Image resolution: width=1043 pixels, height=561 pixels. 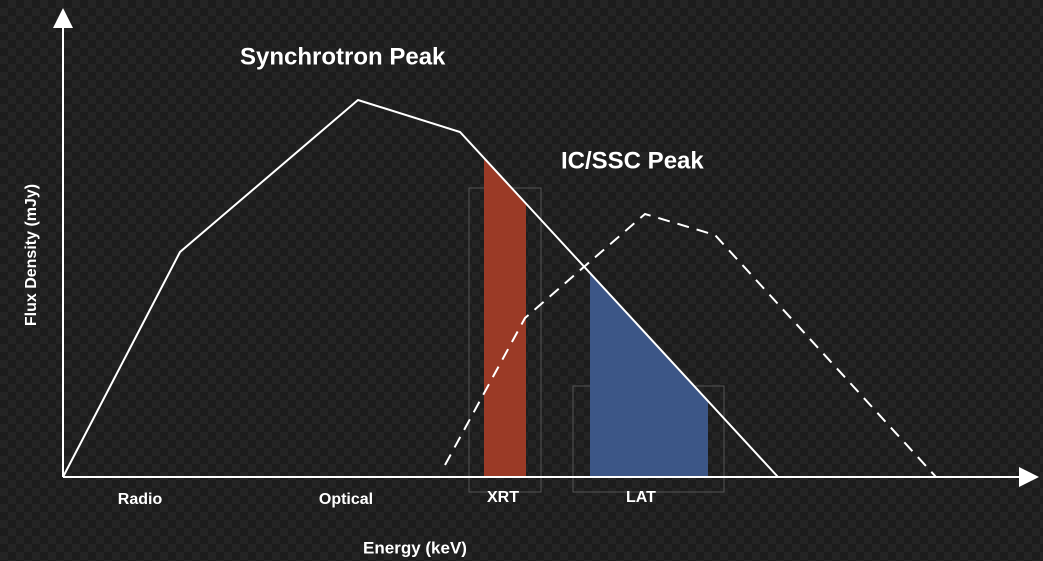 I want to click on x-axis-label: Energy (keV), so click(x=415, y=547).